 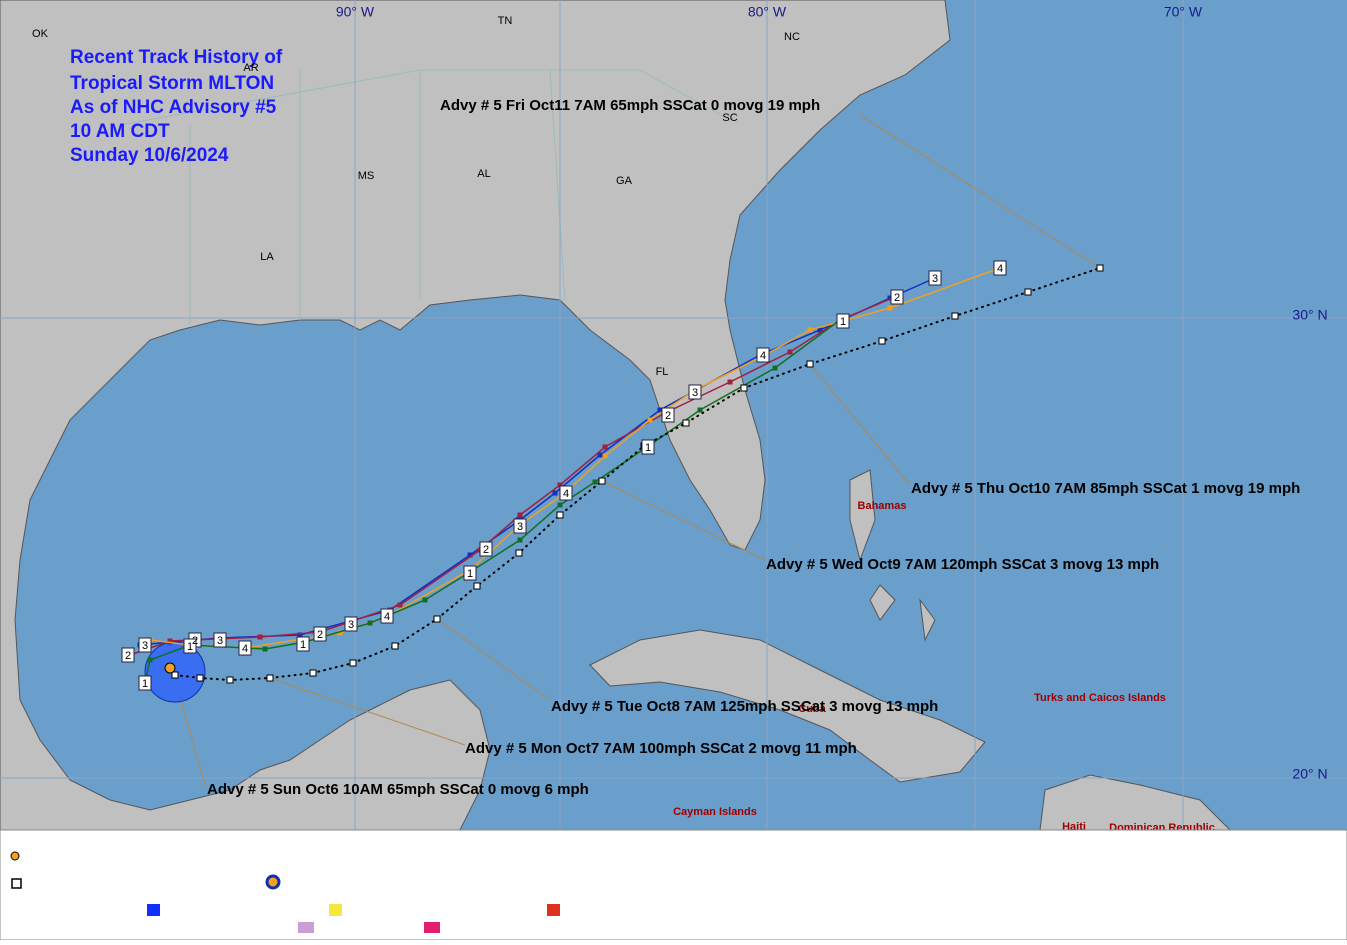 What do you see at coordinates (120, 131) in the screenshot?
I see `title-line: 10 AM CDT` at bounding box center [120, 131].